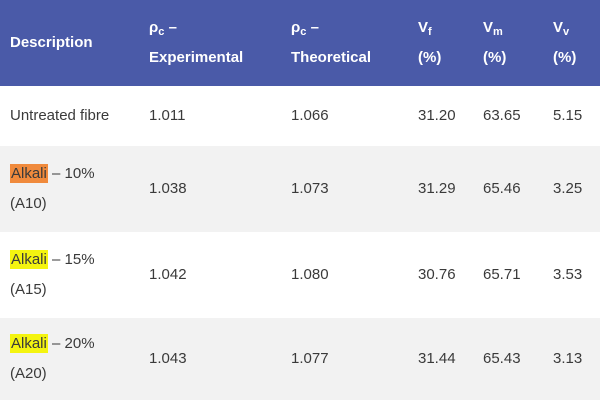  I want to click on sample-code: (A20), so click(28, 373).